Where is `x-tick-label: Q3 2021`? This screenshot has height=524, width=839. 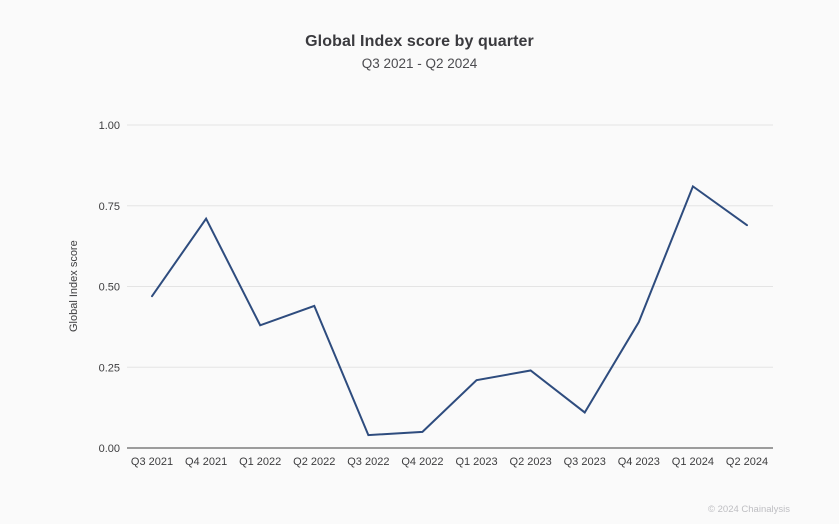 x-tick-label: Q3 2021 is located at coordinates (152, 462).